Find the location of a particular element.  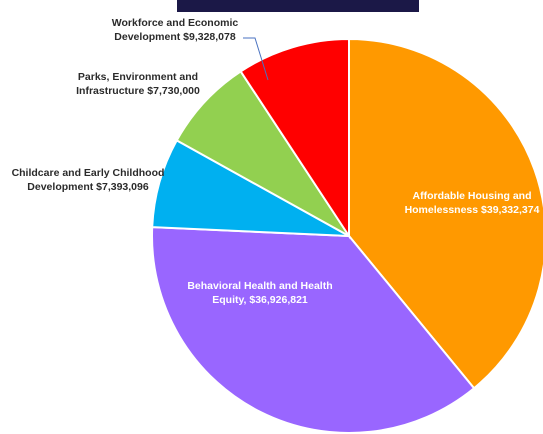

pie-slice-workforce-and-economic-development is located at coordinates (294, 138).